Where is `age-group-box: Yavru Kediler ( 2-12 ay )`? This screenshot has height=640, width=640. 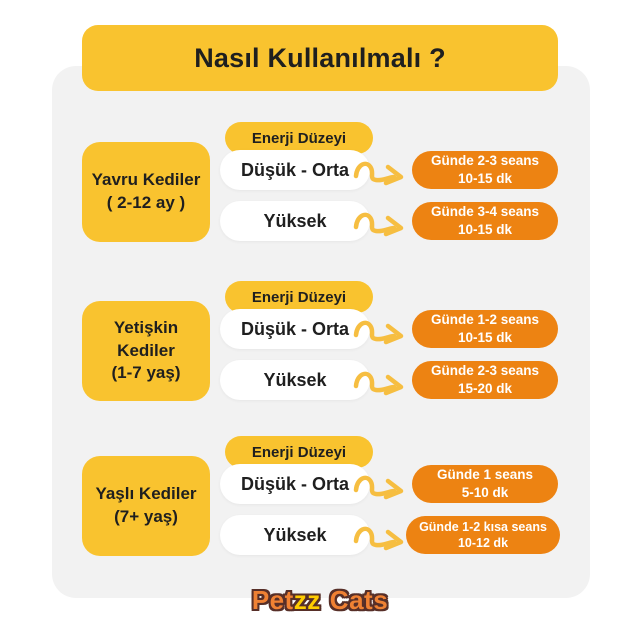 age-group-box: Yavru Kediler ( 2-12 ay ) is located at coordinates (146, 192).